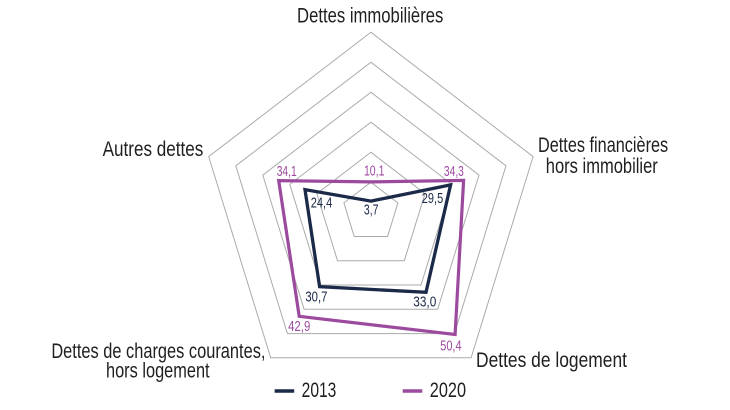  I want to click on svg-text: 50,4, so click(450, 346).